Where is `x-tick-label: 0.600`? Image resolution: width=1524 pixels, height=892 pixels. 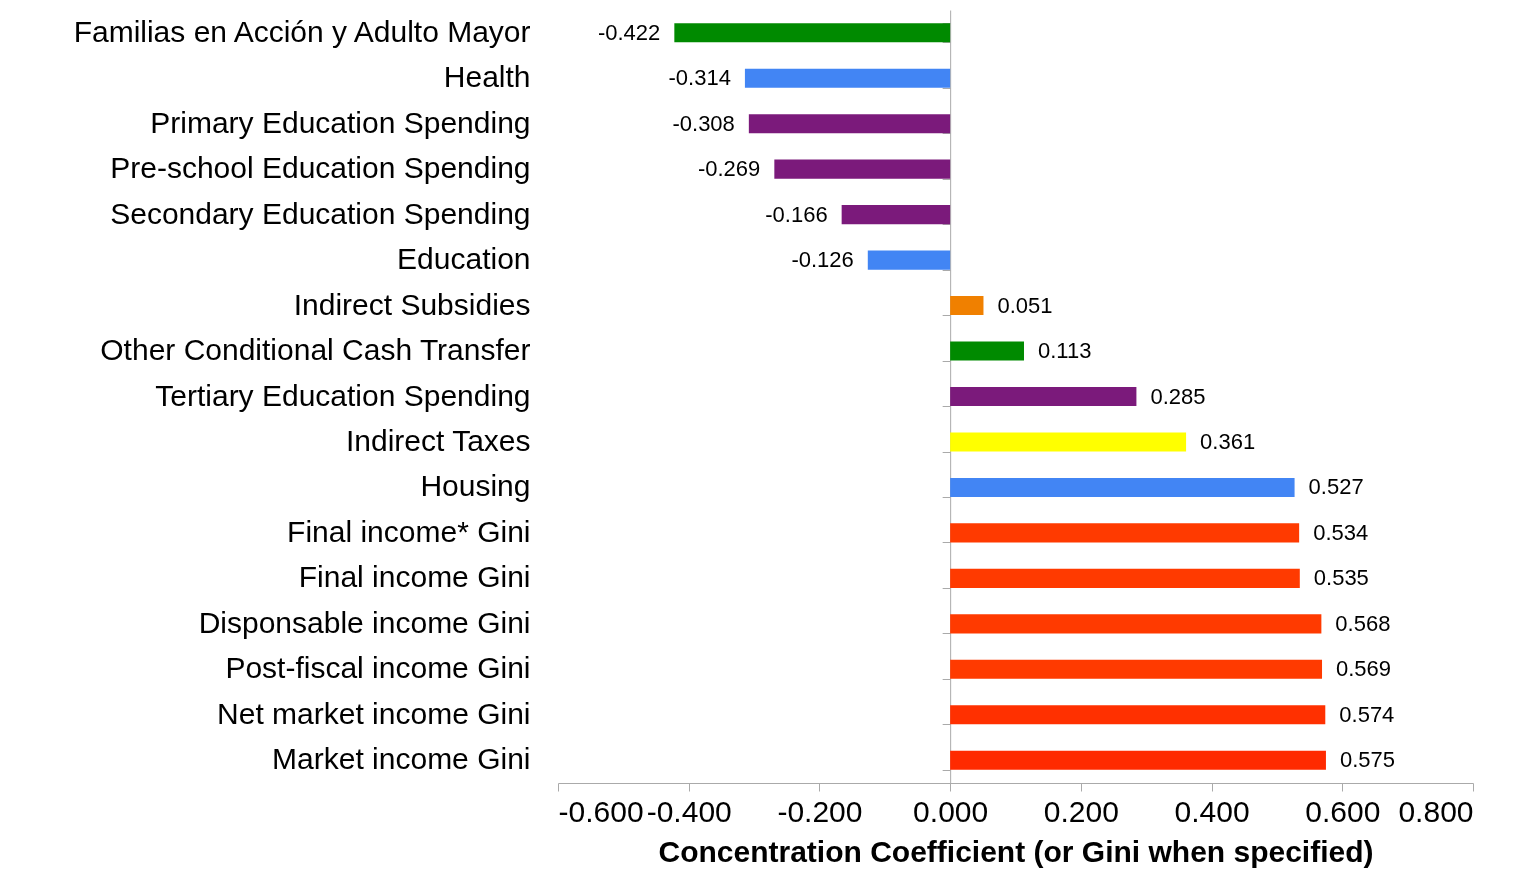
x-tick-label: 0.600 is located at coordinates (1343, 811).